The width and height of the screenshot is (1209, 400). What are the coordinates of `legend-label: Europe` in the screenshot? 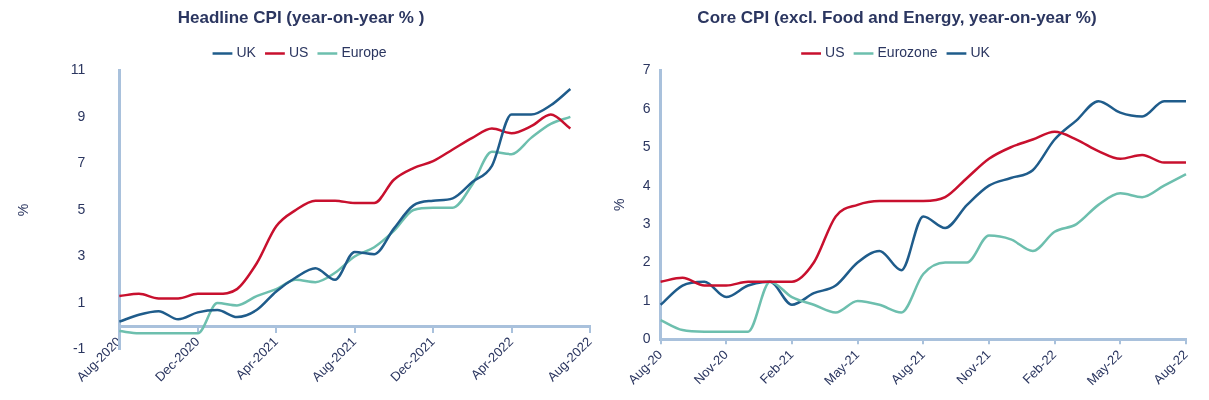 It's located at (364, 52).